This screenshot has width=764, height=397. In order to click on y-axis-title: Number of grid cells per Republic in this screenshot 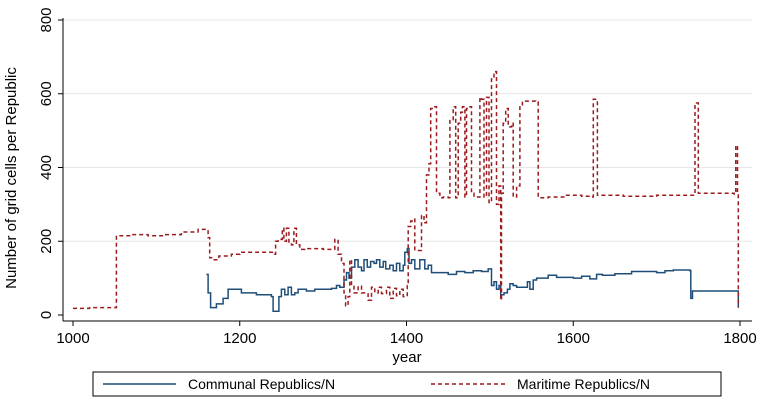, I will do `click(11, 178)`.